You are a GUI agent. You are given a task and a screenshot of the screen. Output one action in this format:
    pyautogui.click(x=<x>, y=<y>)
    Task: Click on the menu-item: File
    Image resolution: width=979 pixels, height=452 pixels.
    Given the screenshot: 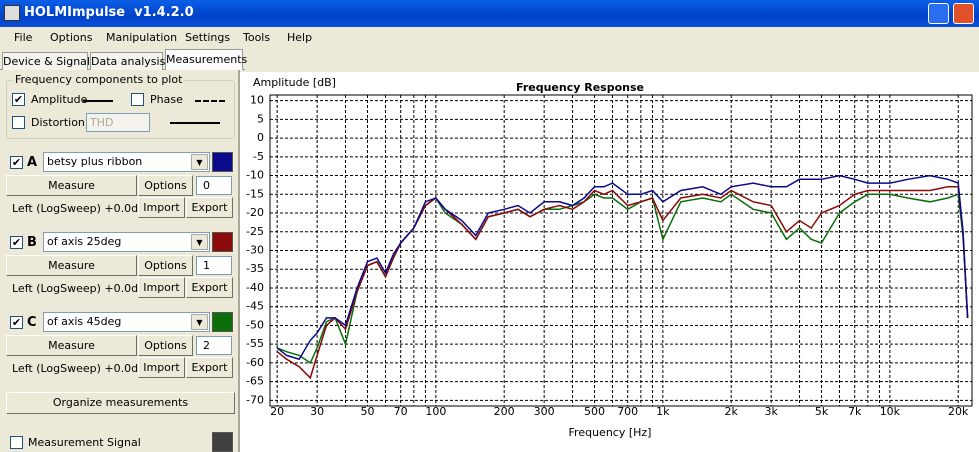 What is the action you would take?
    pyautogui.click(x=23, y=37)
    